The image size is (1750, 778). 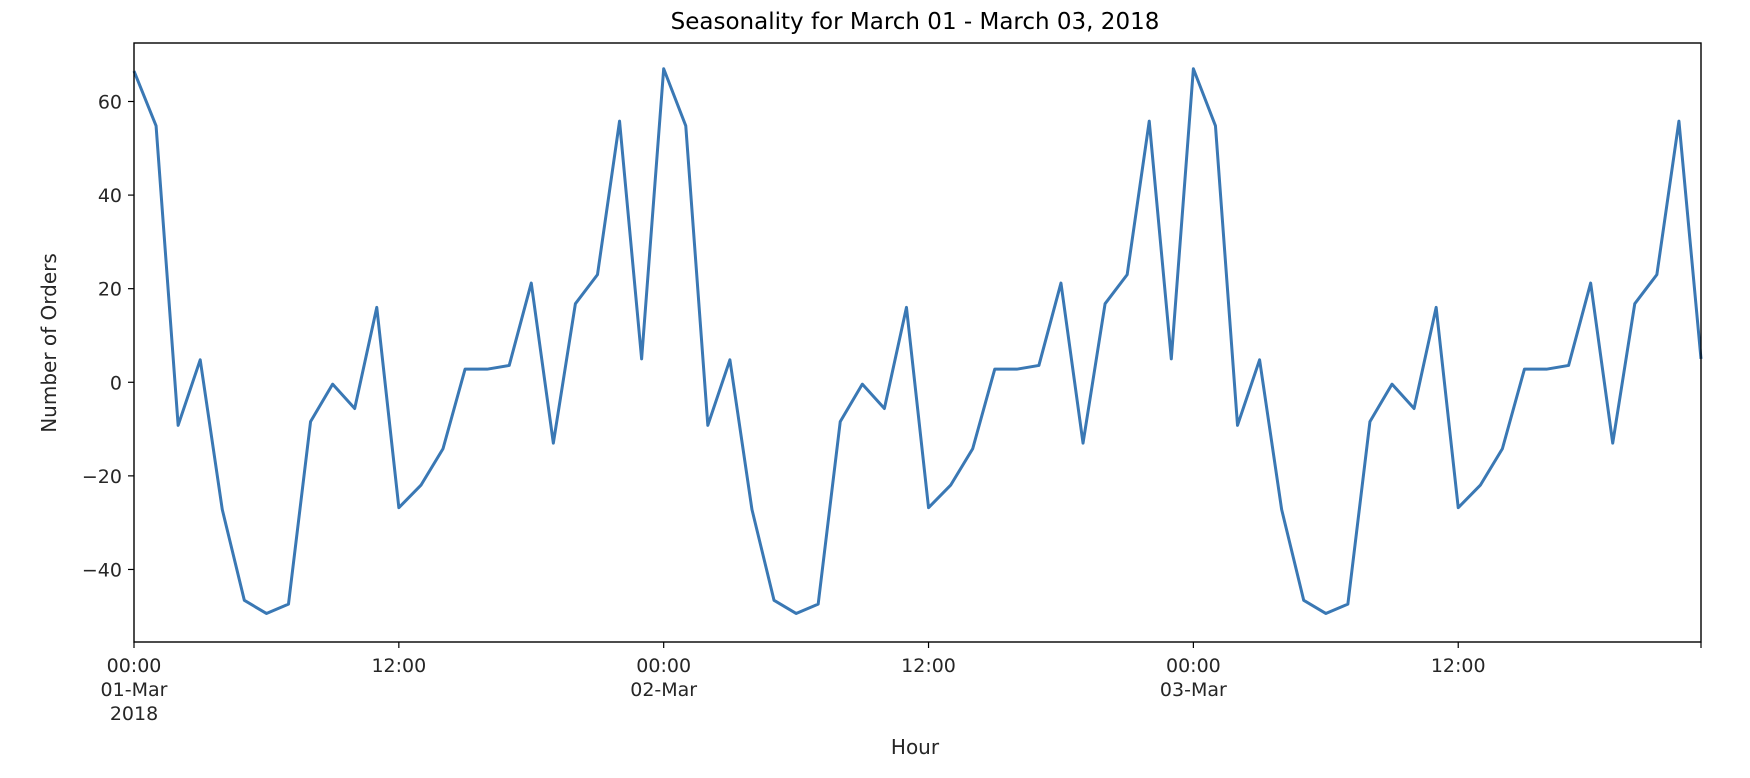 I want to click on x-tick-label: 02-Mar, so click(x=663, y=690).